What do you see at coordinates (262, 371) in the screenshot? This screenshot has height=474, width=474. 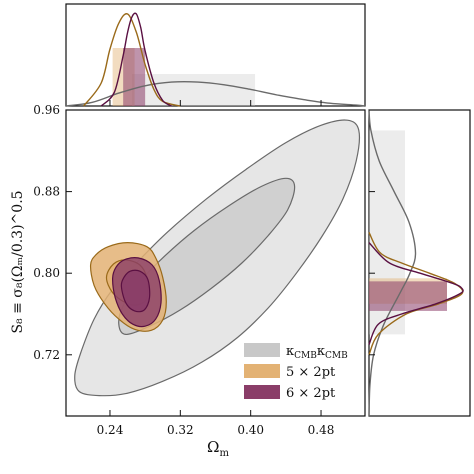 I see `legend-swatch-5x2pt` at bounding box center [262, 371].